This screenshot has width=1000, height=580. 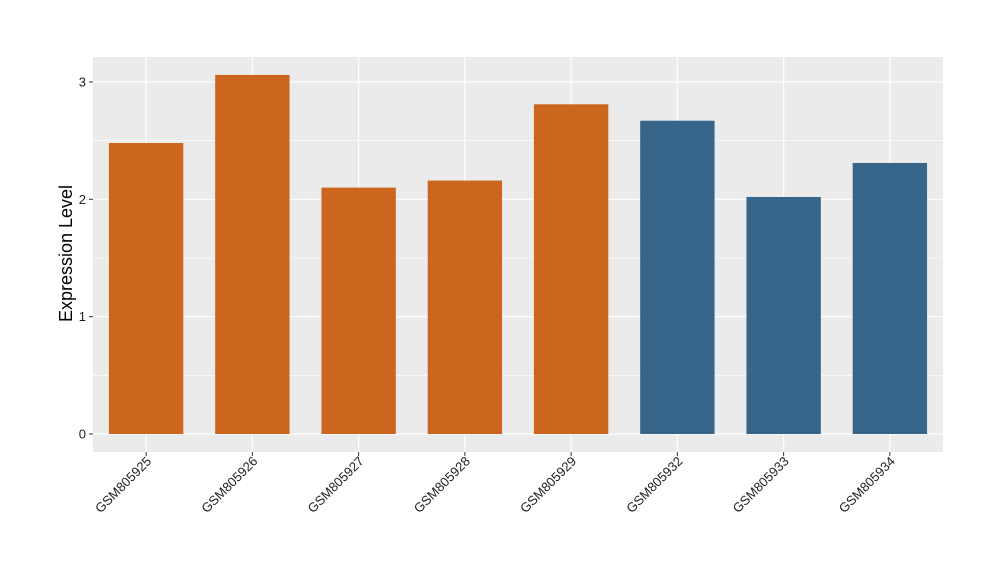 What do you see at coordinates (82, 199) in the screenshot?
I see `y-tick-label: 2` at bounding box center [82, 199].